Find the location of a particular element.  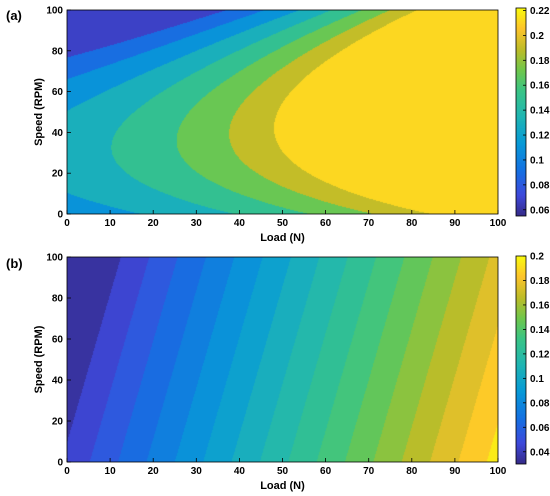

x-tick-label-1-0: 0 is located at coordinates (67, 471).